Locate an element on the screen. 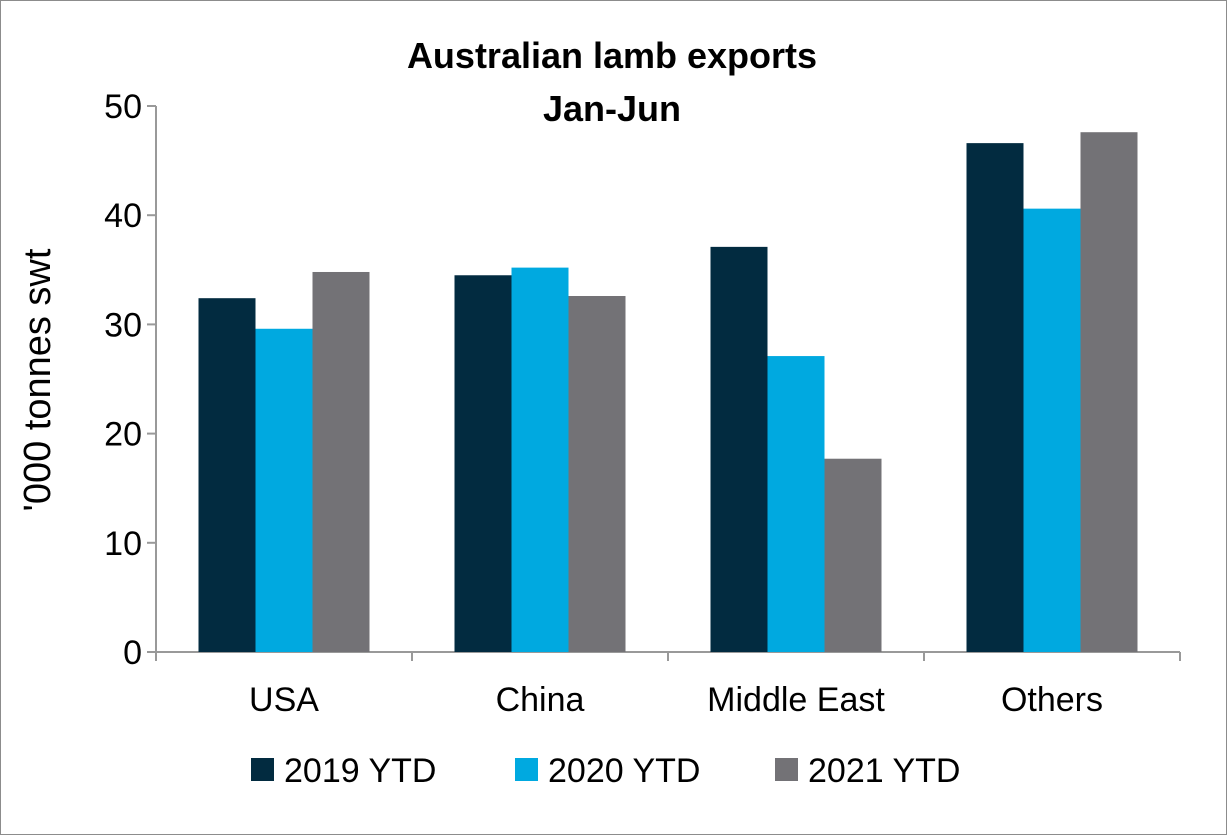  y-axis-label: '000 tonnes swt is located at coordinates (38, 379).